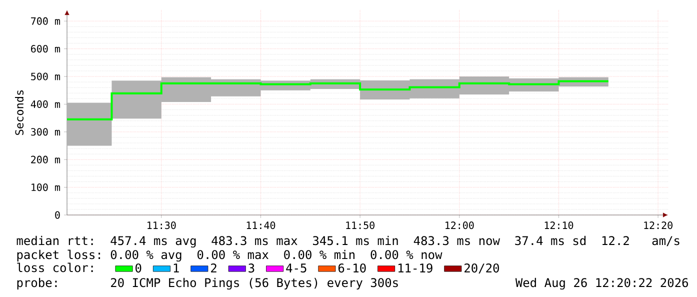 The width and height of the screenshot is (697, 297). Describe the element at coordinates (45, 132) in the screenshot. I see `y-tick-label: 300 m` at that location.